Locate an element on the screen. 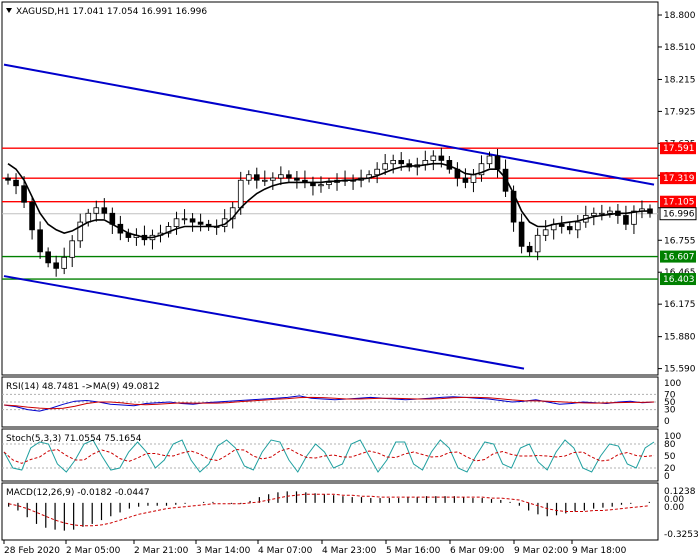 Image resolution: width=700 pixels, height=560 pixels. current-price-badge is located at coordinates (678, 214).